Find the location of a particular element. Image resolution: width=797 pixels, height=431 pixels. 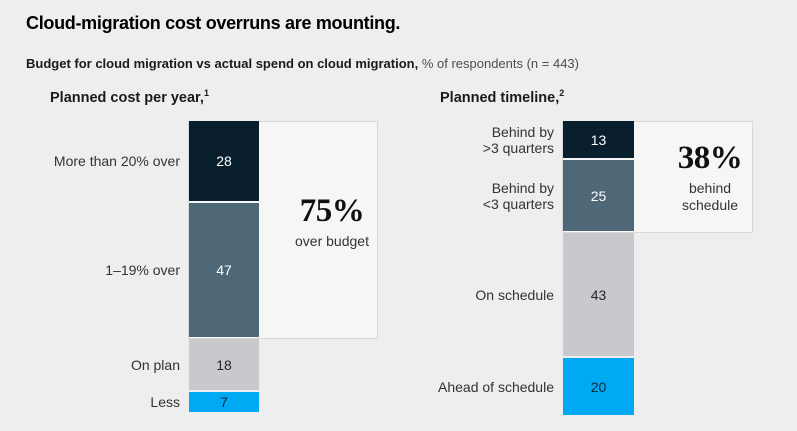

footnote-marker: 1 is located at coordinates (206, 93).